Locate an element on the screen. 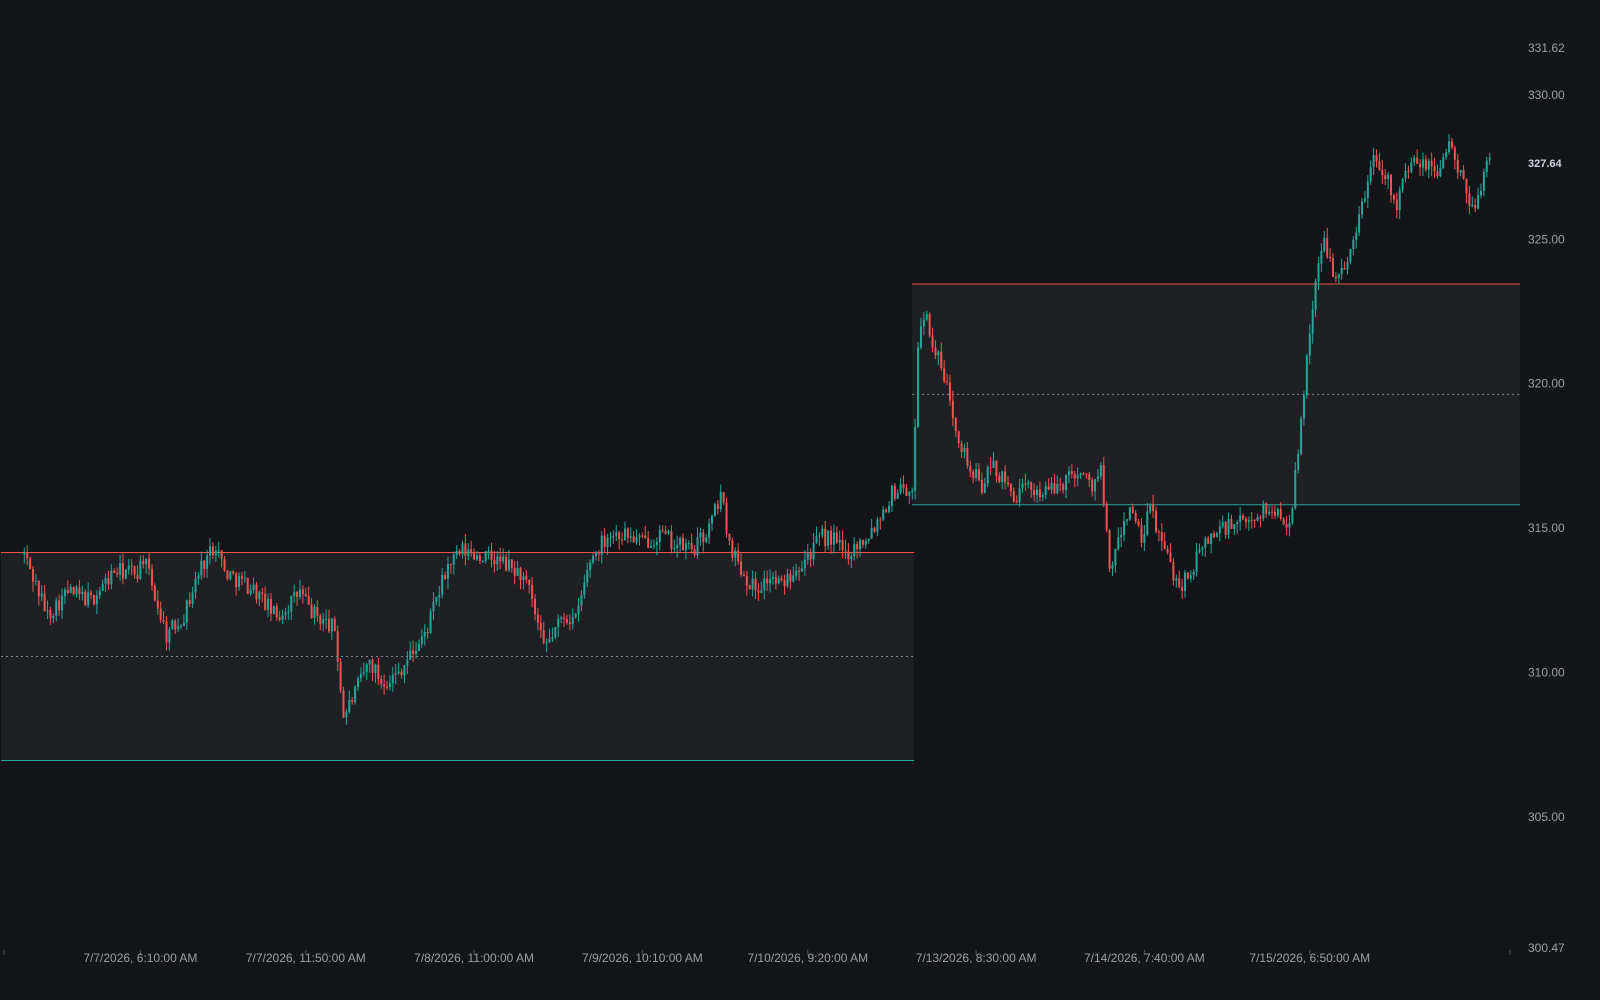  time-tick-label: 7/8/2026, 11:00:00 AM is located at coordinates (474, 958).